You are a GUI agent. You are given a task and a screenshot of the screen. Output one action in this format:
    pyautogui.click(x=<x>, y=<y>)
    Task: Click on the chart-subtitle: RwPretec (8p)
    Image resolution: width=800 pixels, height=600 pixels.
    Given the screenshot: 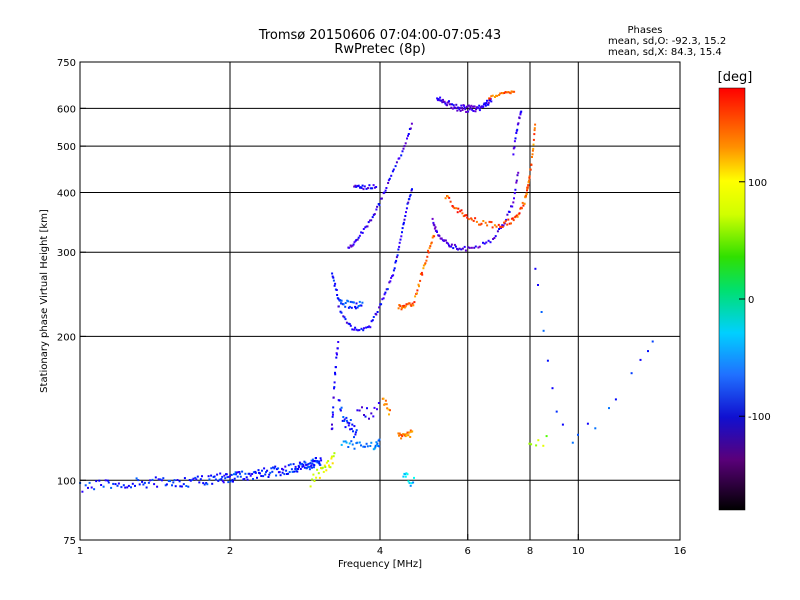 What is the action you would take?
    pyautogui.click(x=379, y=49)
    